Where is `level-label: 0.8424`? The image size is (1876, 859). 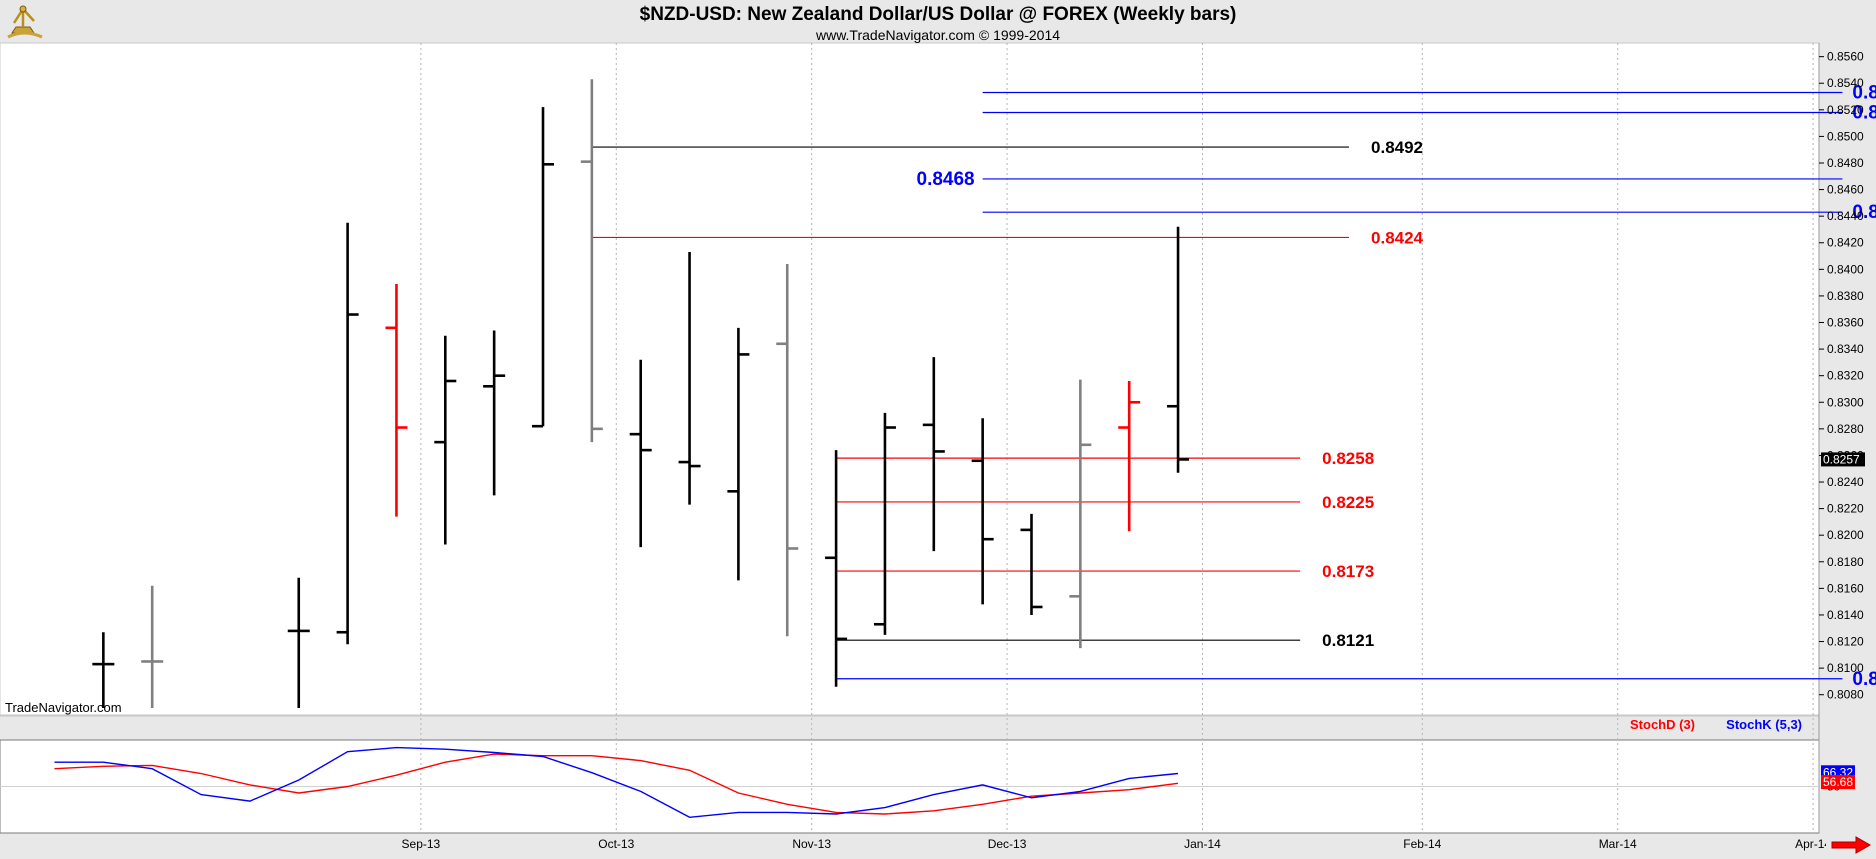 level-label: 0.8424 is located at coordinates (1397, 237).